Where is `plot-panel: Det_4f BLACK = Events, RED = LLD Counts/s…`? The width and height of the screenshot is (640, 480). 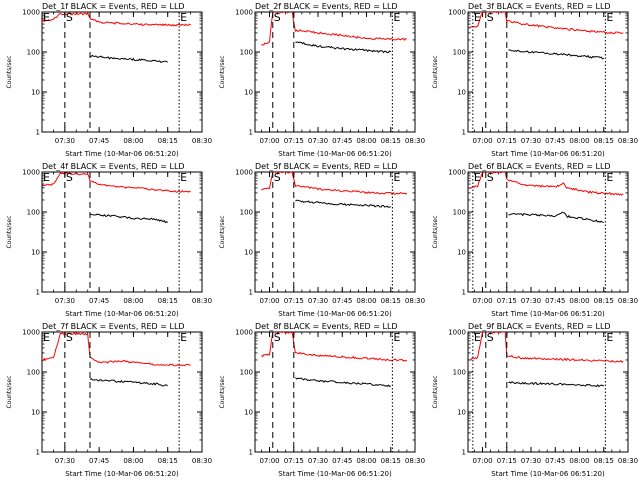
plot-panel: Det_4f BLACK = Events, RED = LLD Counts/s… is located at coordinates (106, 240).